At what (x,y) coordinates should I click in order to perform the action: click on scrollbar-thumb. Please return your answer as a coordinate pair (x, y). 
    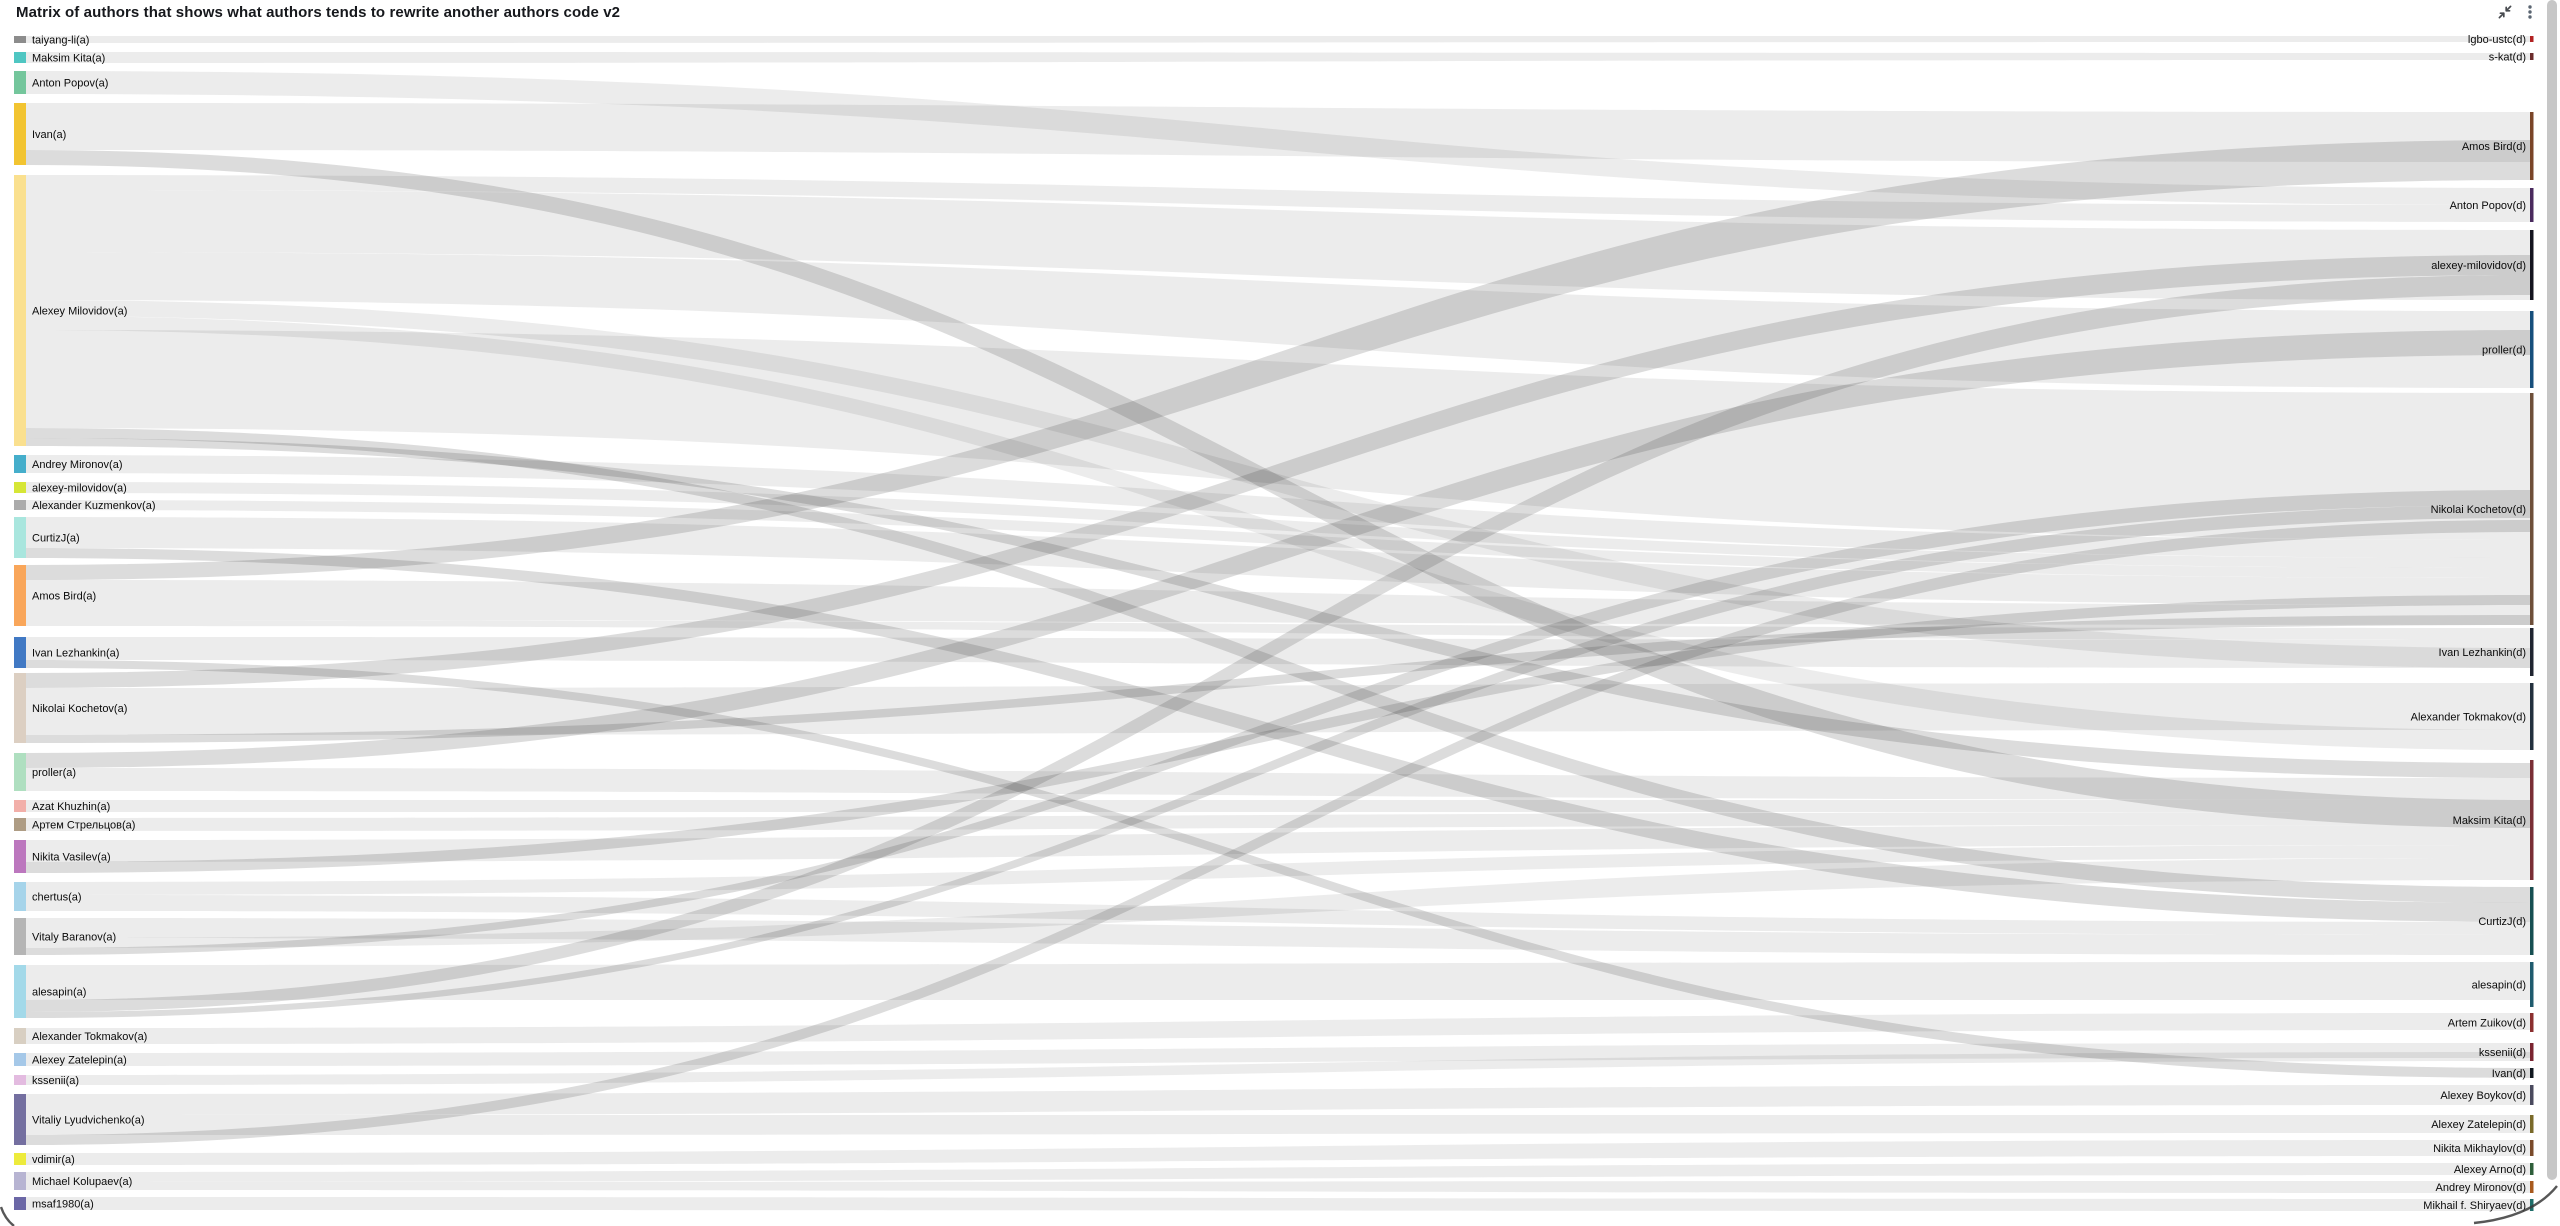
    Looking at the image, I should click on (2552, 590).